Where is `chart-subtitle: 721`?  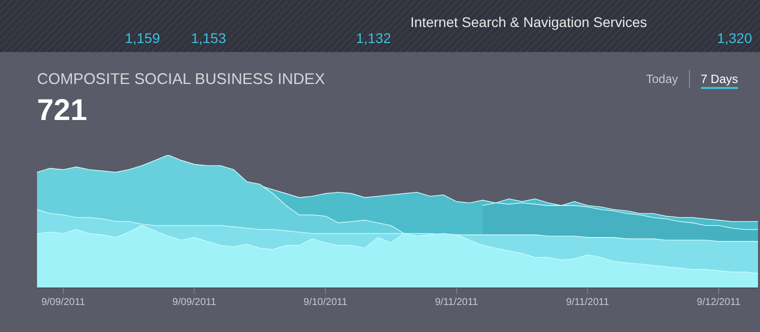 chart-subtitle: 721 is located at coordinates (62, 111).